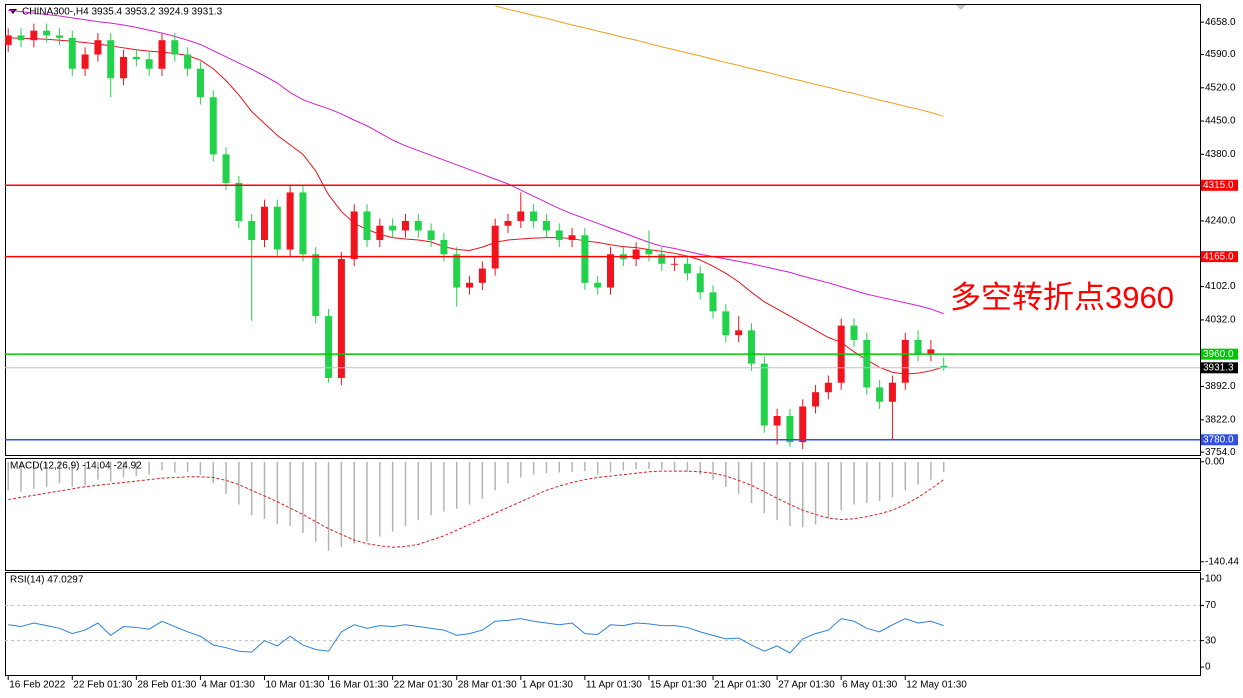  I want to click on x-tick-label: 28 Mar 01:30, so click(487, 685).